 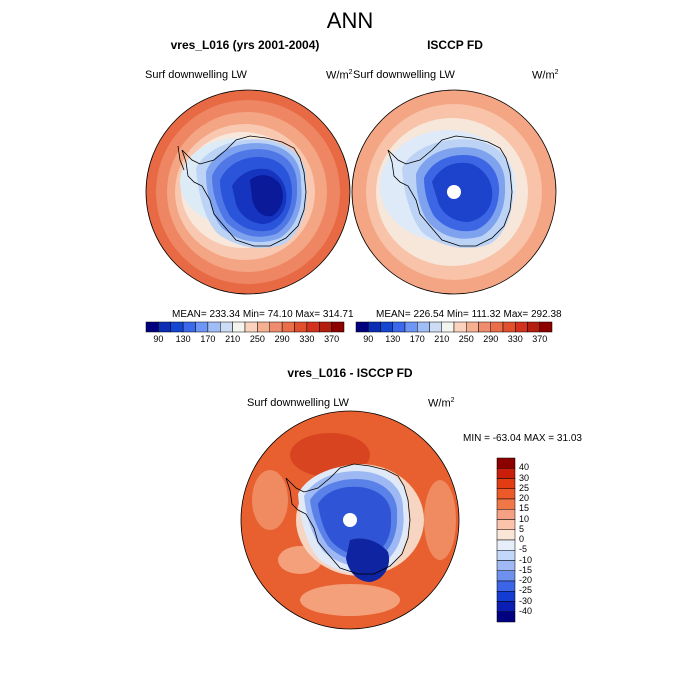 I want to click on panel-3-variable-label: Surf downwelling LW, so click(x=298, y=403).